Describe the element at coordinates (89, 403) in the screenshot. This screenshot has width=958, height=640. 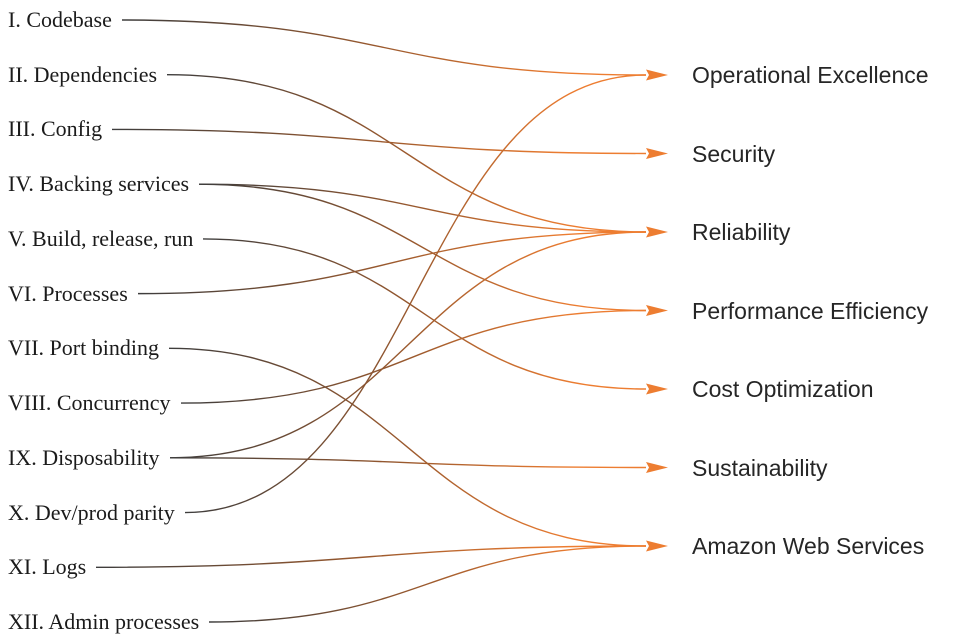
I see `factor-label: VIII. Concurrency` at that location.